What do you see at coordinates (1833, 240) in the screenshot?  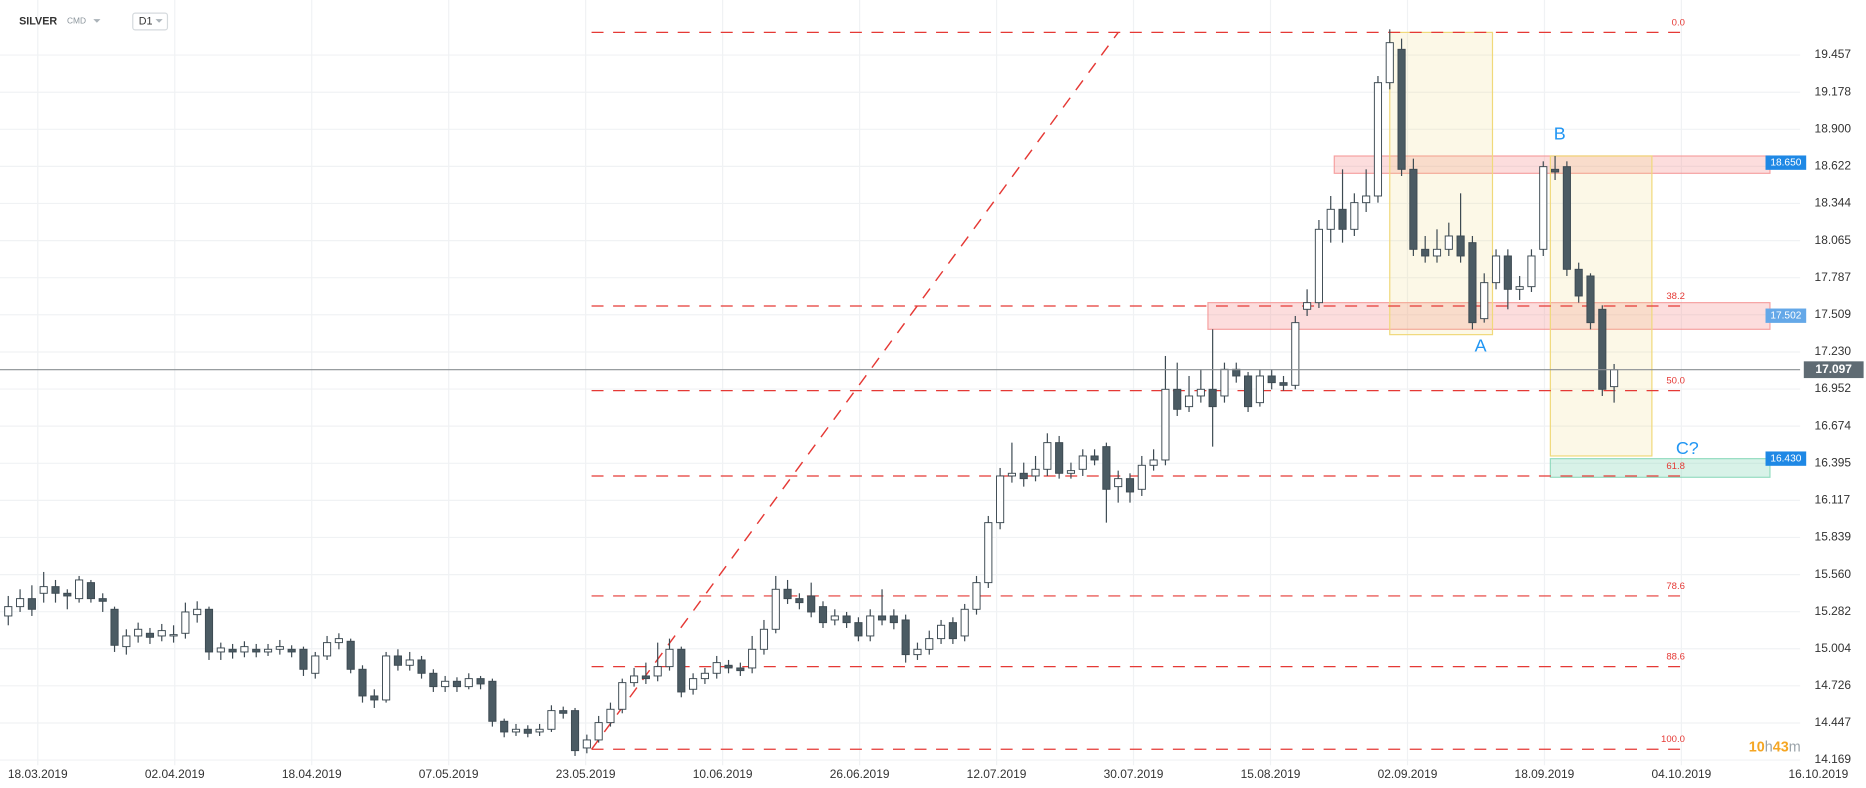 I see `y-tick-label: 18.065` at bounding box center [1833, 240].